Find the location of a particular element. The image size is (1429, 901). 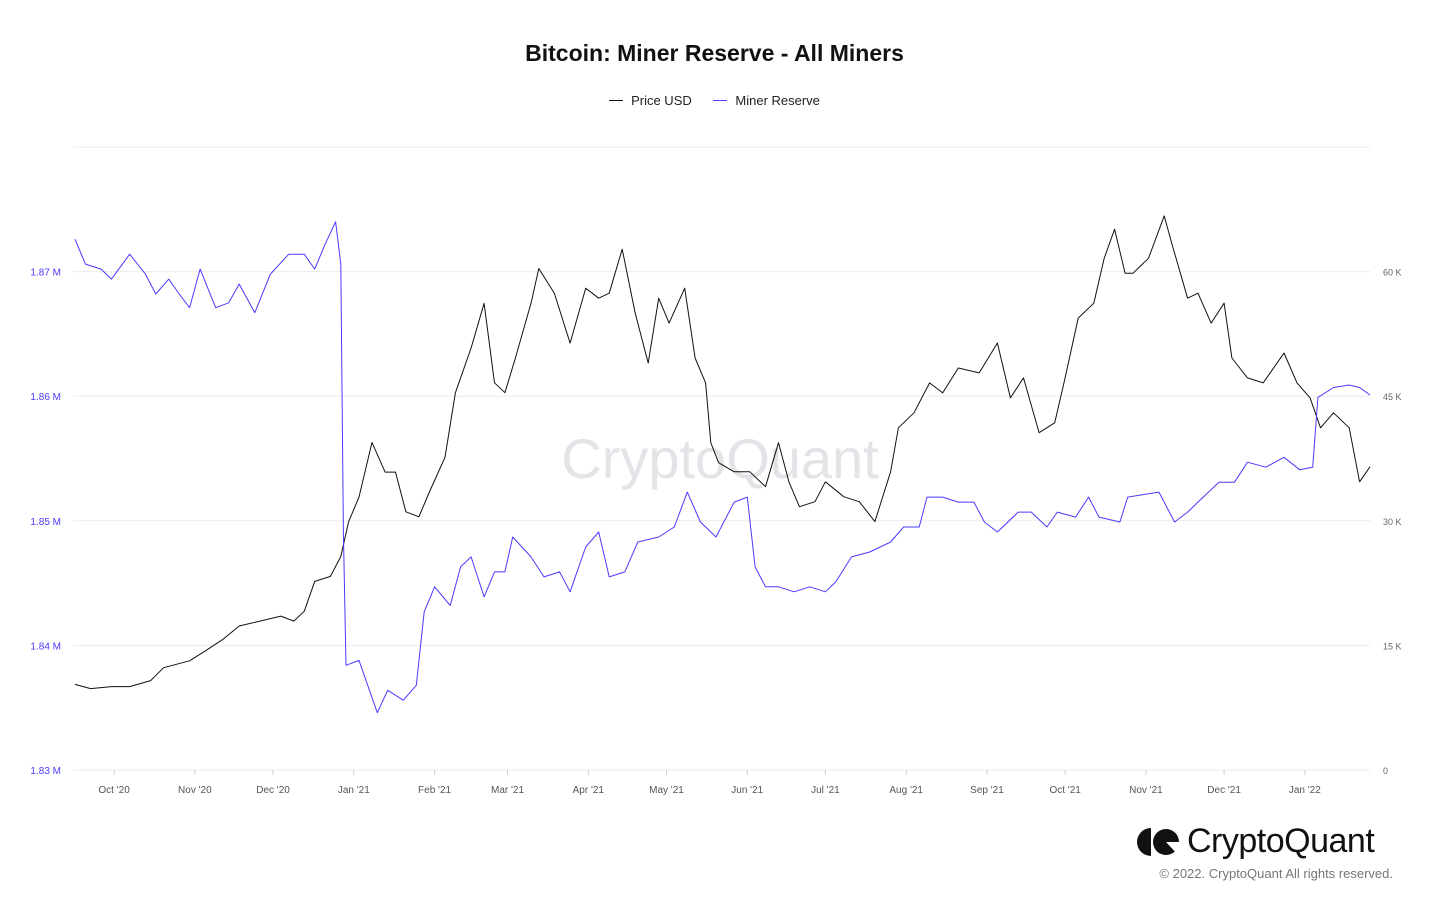

cryptoquant-logo: CryptoQuant is located at coordinates (1256, 841).